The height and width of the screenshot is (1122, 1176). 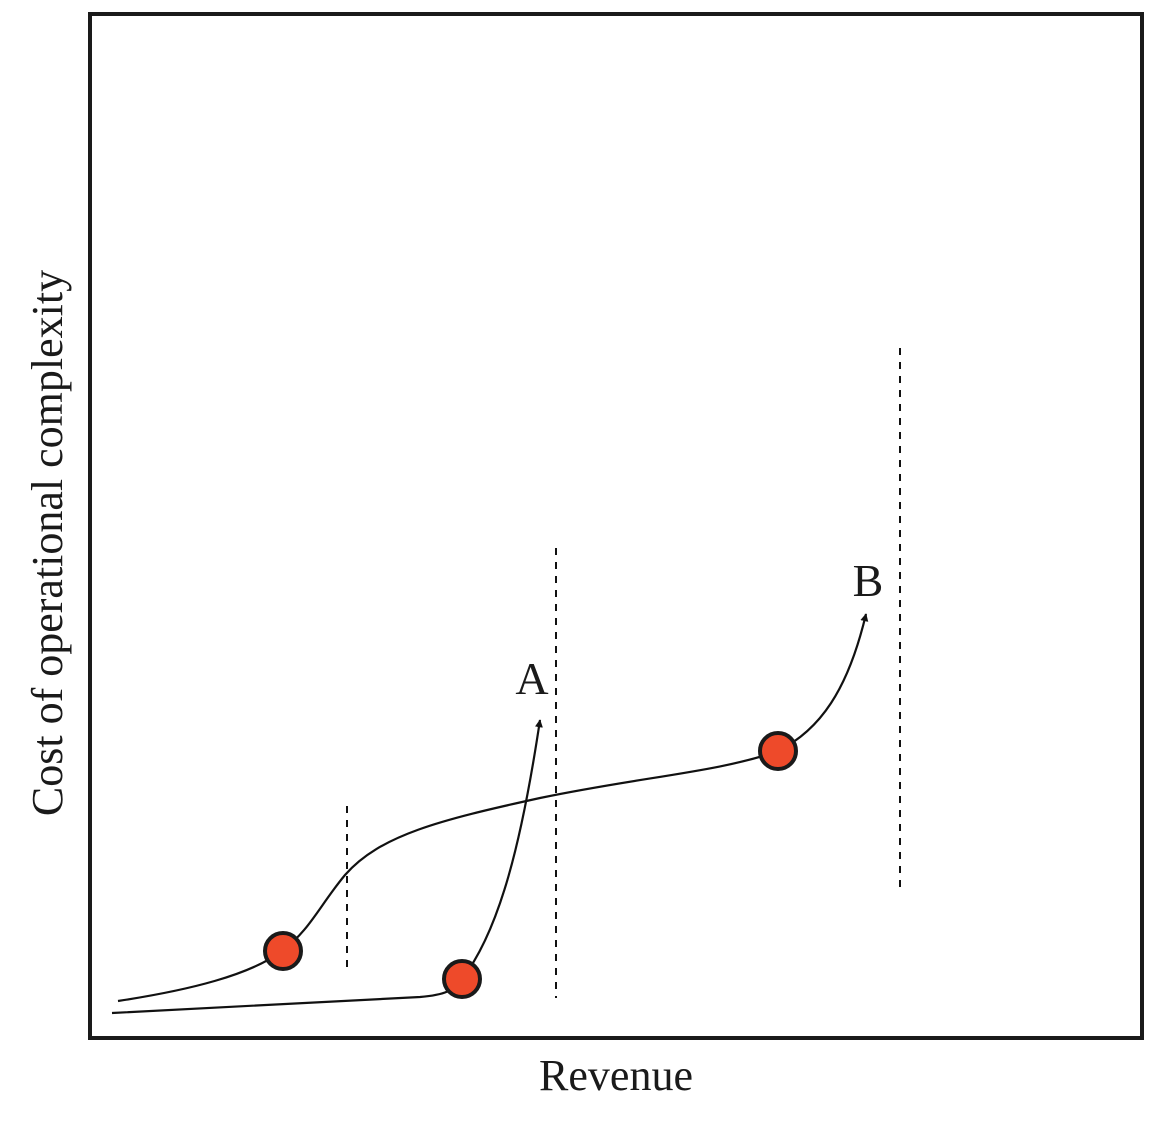 What do you see at coordinates (823, 682) in the screenshot?
I see `path-b-arrow` at bounding box center [823, 682].